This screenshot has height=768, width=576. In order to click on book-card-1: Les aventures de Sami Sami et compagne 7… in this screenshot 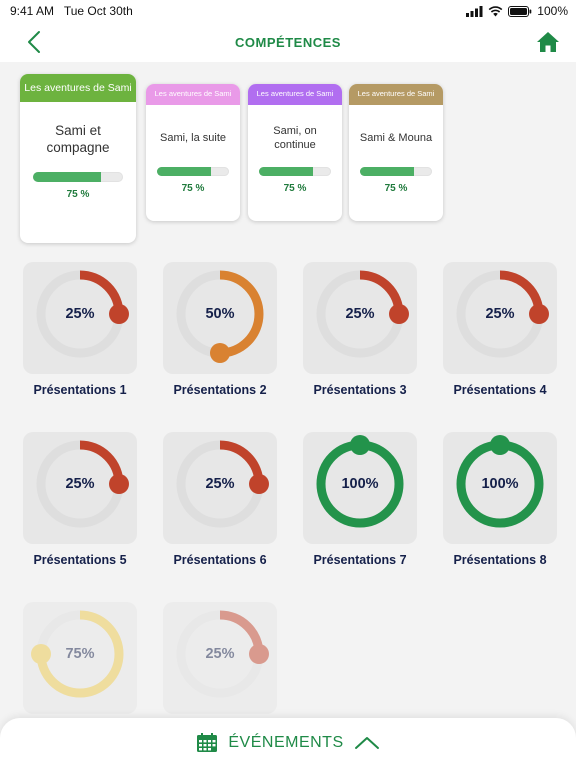, I will do `click(78, 158)`.